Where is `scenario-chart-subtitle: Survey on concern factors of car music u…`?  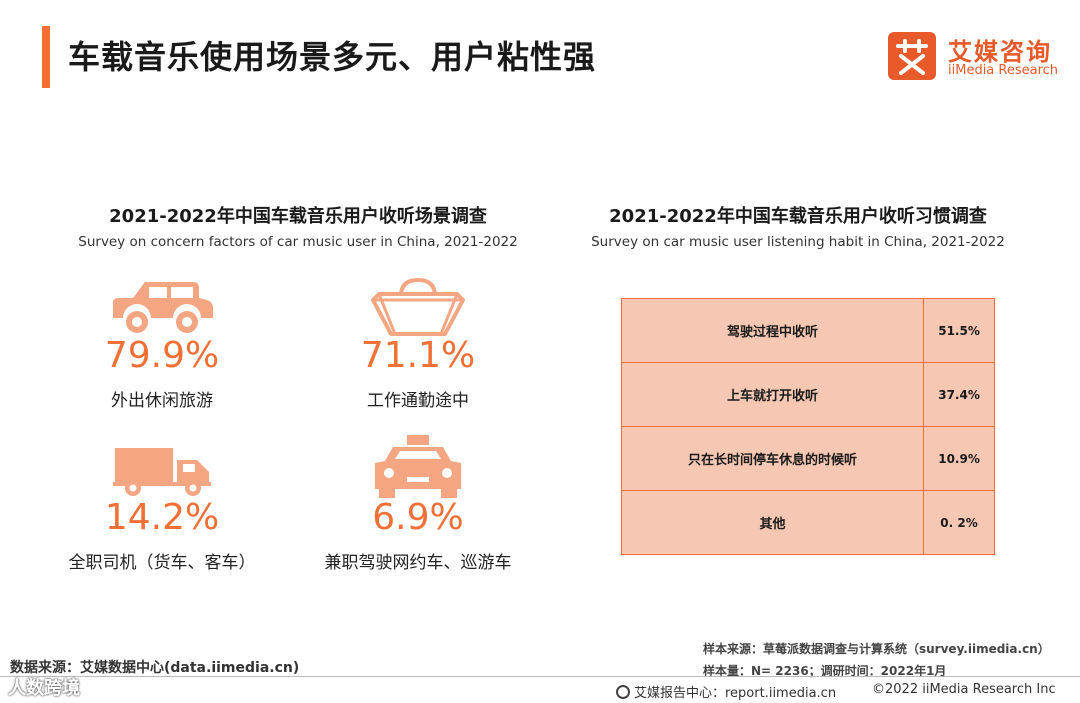 scenario-chart-subtitle: Survey on concern factors of car music u… is located at coordinates (298, 242).